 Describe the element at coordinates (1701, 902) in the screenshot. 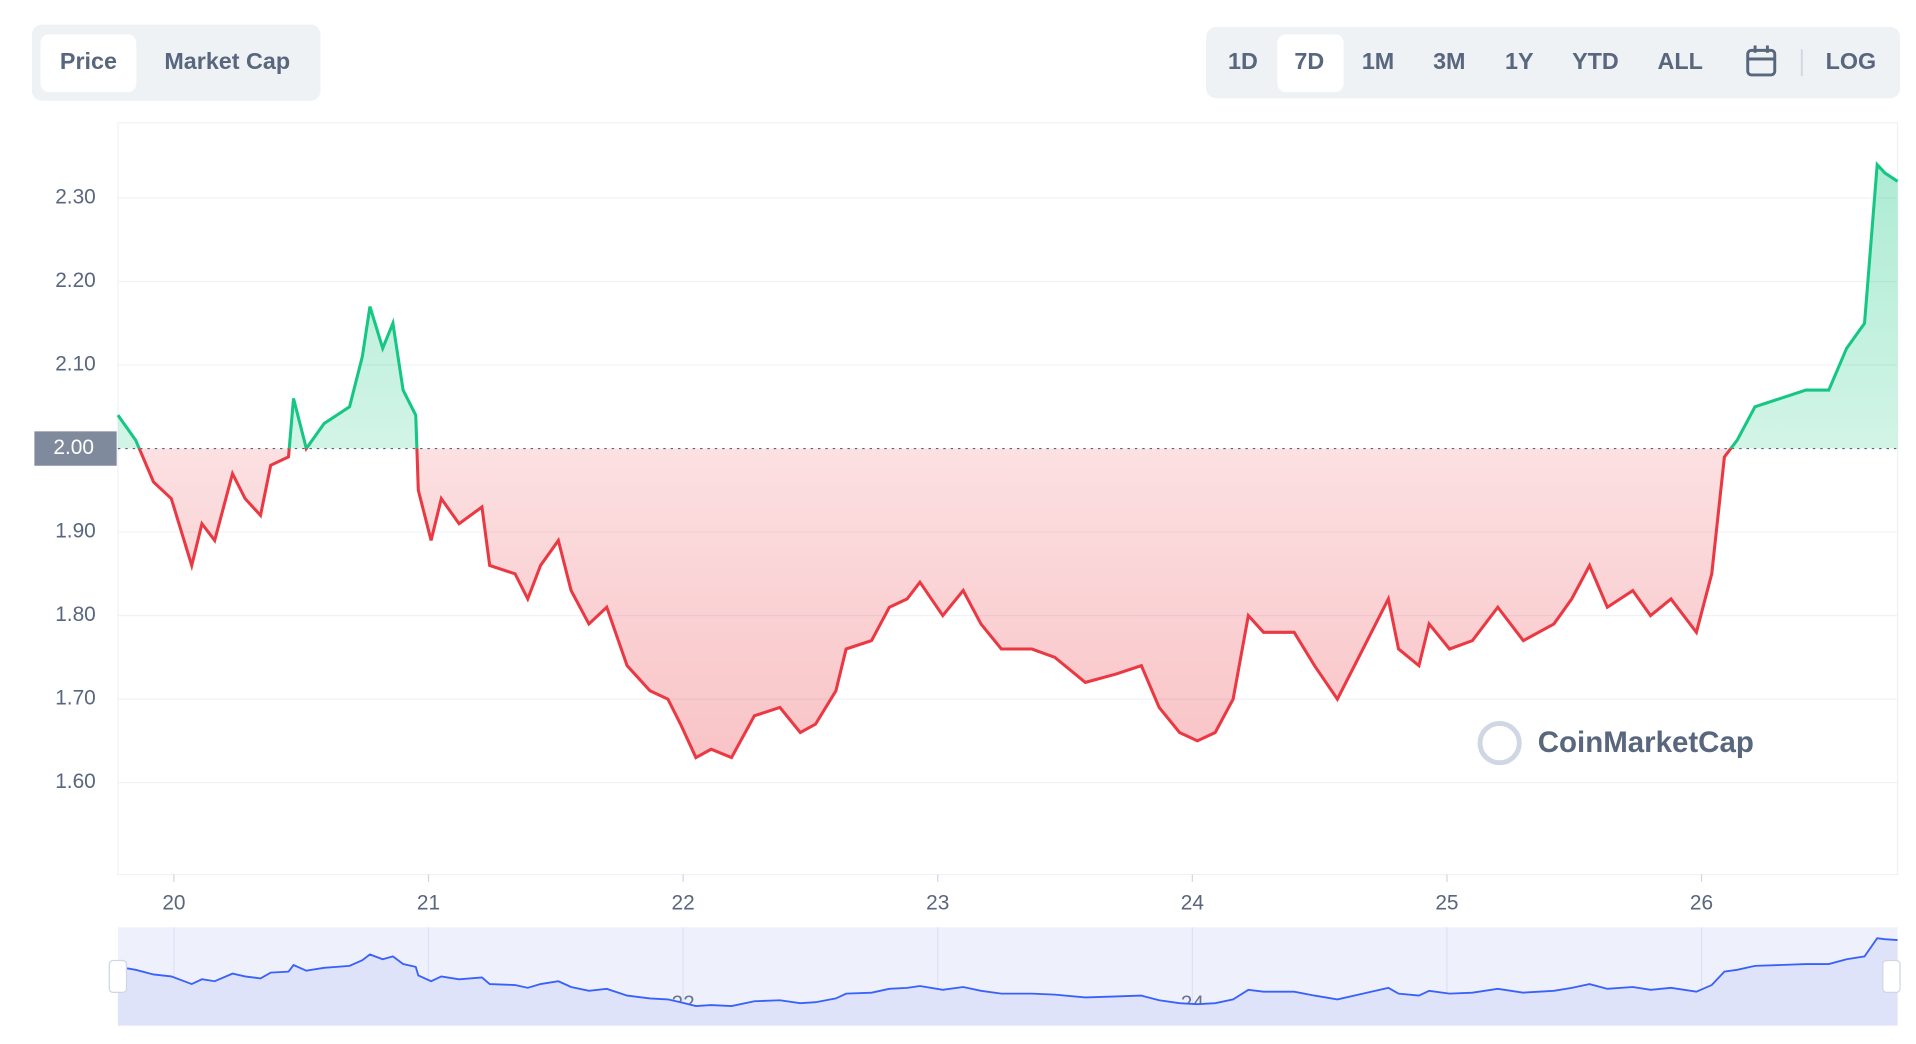

I see `x-tick-label: 26` at that location.